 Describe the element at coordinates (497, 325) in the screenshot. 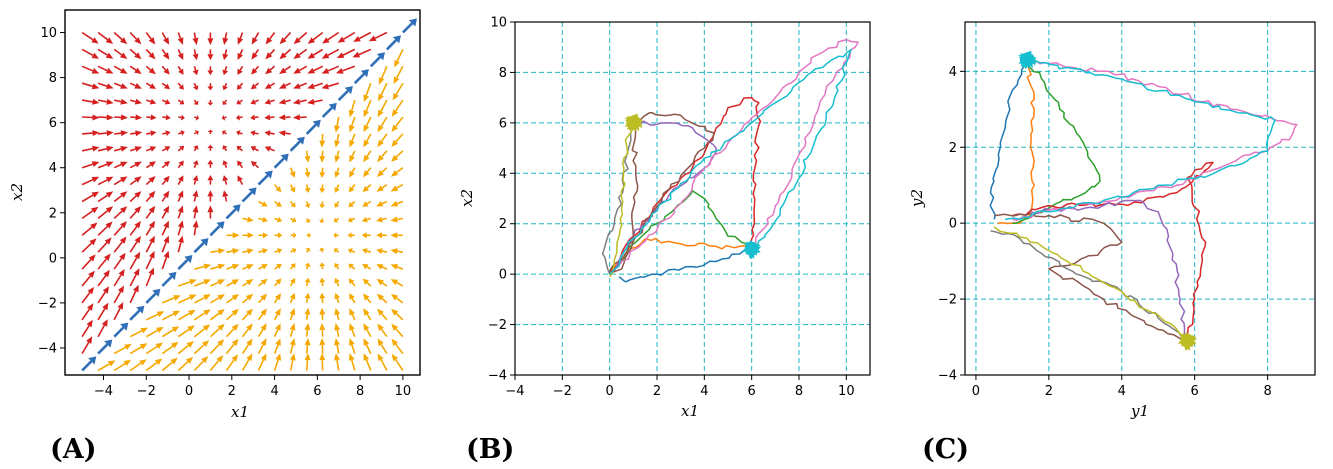

I see `y-tick-label: −2` at that location.